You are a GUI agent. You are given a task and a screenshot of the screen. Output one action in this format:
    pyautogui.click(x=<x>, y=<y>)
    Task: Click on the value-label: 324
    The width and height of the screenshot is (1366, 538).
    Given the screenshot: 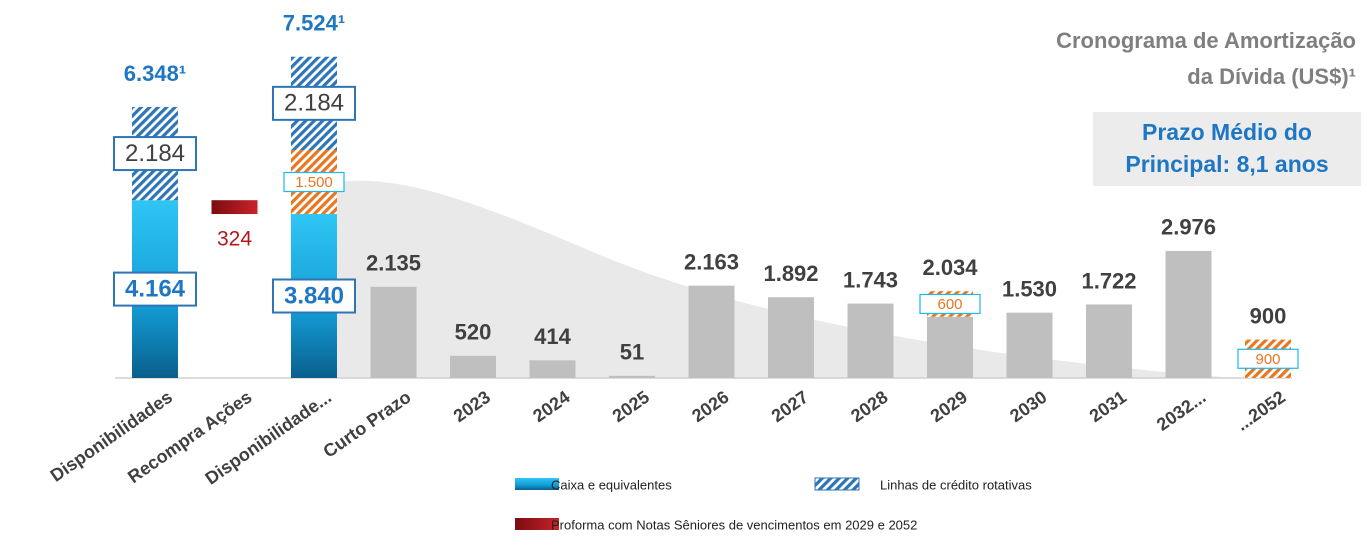 What is the action you would take?
    pyautogui.click(x=234, y=239)
    